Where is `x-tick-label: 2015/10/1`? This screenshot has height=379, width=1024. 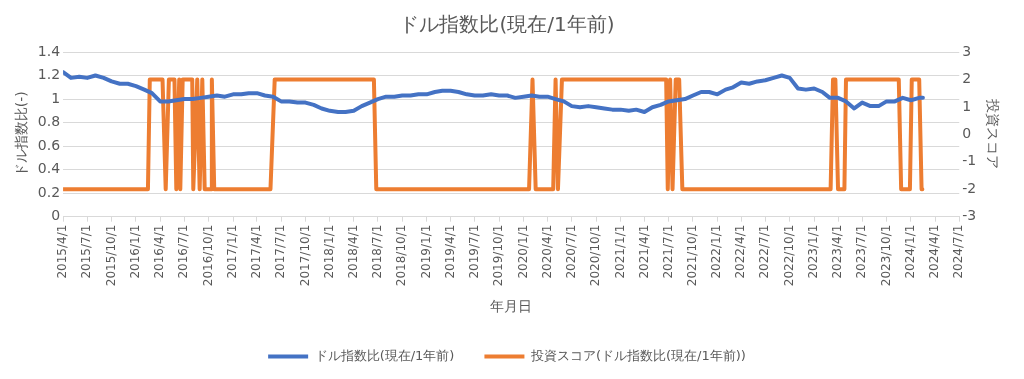 x-tick-label: 2015/10/1 is located at coordinates (110, 255).